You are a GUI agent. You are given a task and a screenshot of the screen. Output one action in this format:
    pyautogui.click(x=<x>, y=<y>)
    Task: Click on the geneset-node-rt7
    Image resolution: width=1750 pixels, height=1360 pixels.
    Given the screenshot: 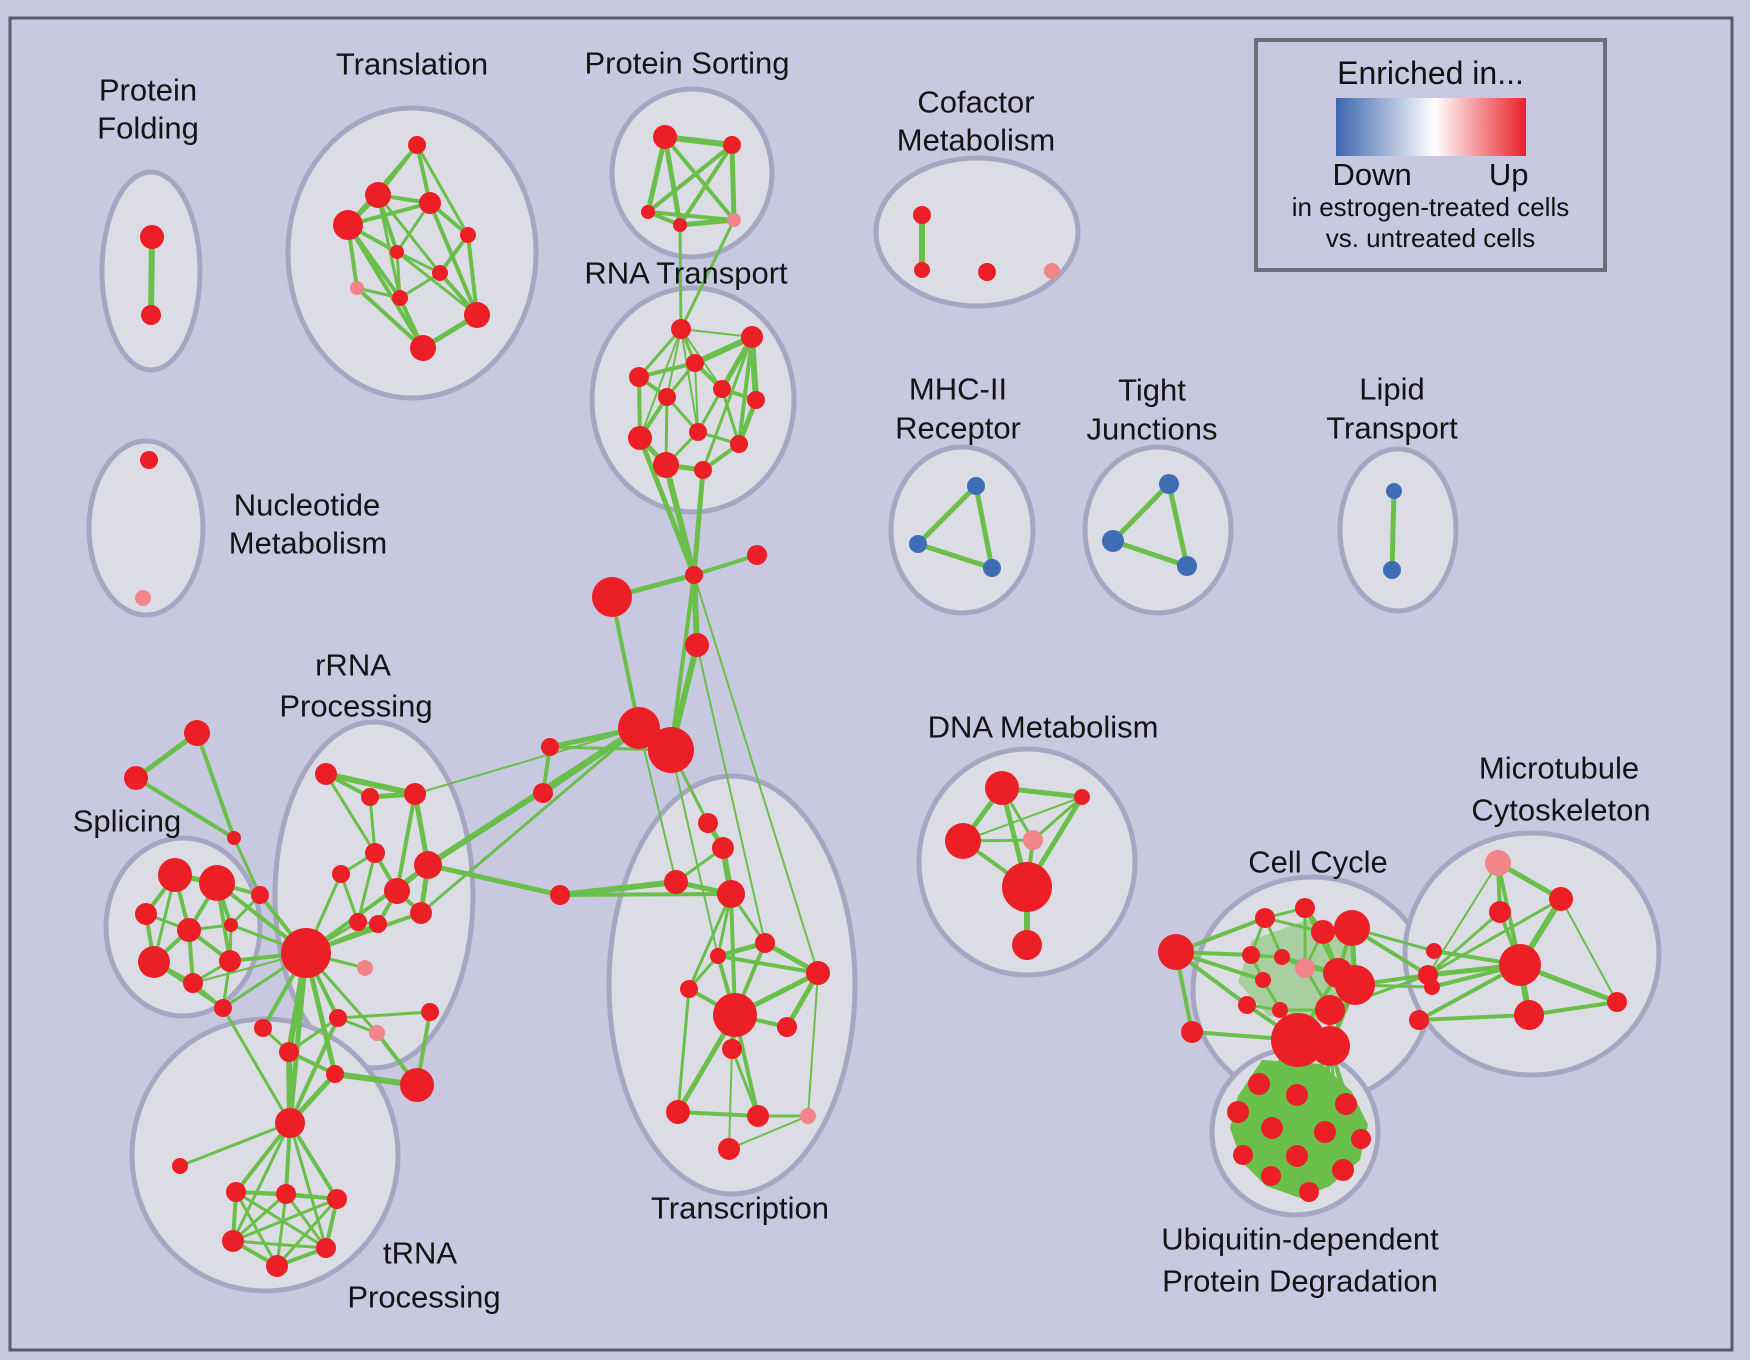 What is the action you would take?
    pyautogui.click(x=756, y=400)
    